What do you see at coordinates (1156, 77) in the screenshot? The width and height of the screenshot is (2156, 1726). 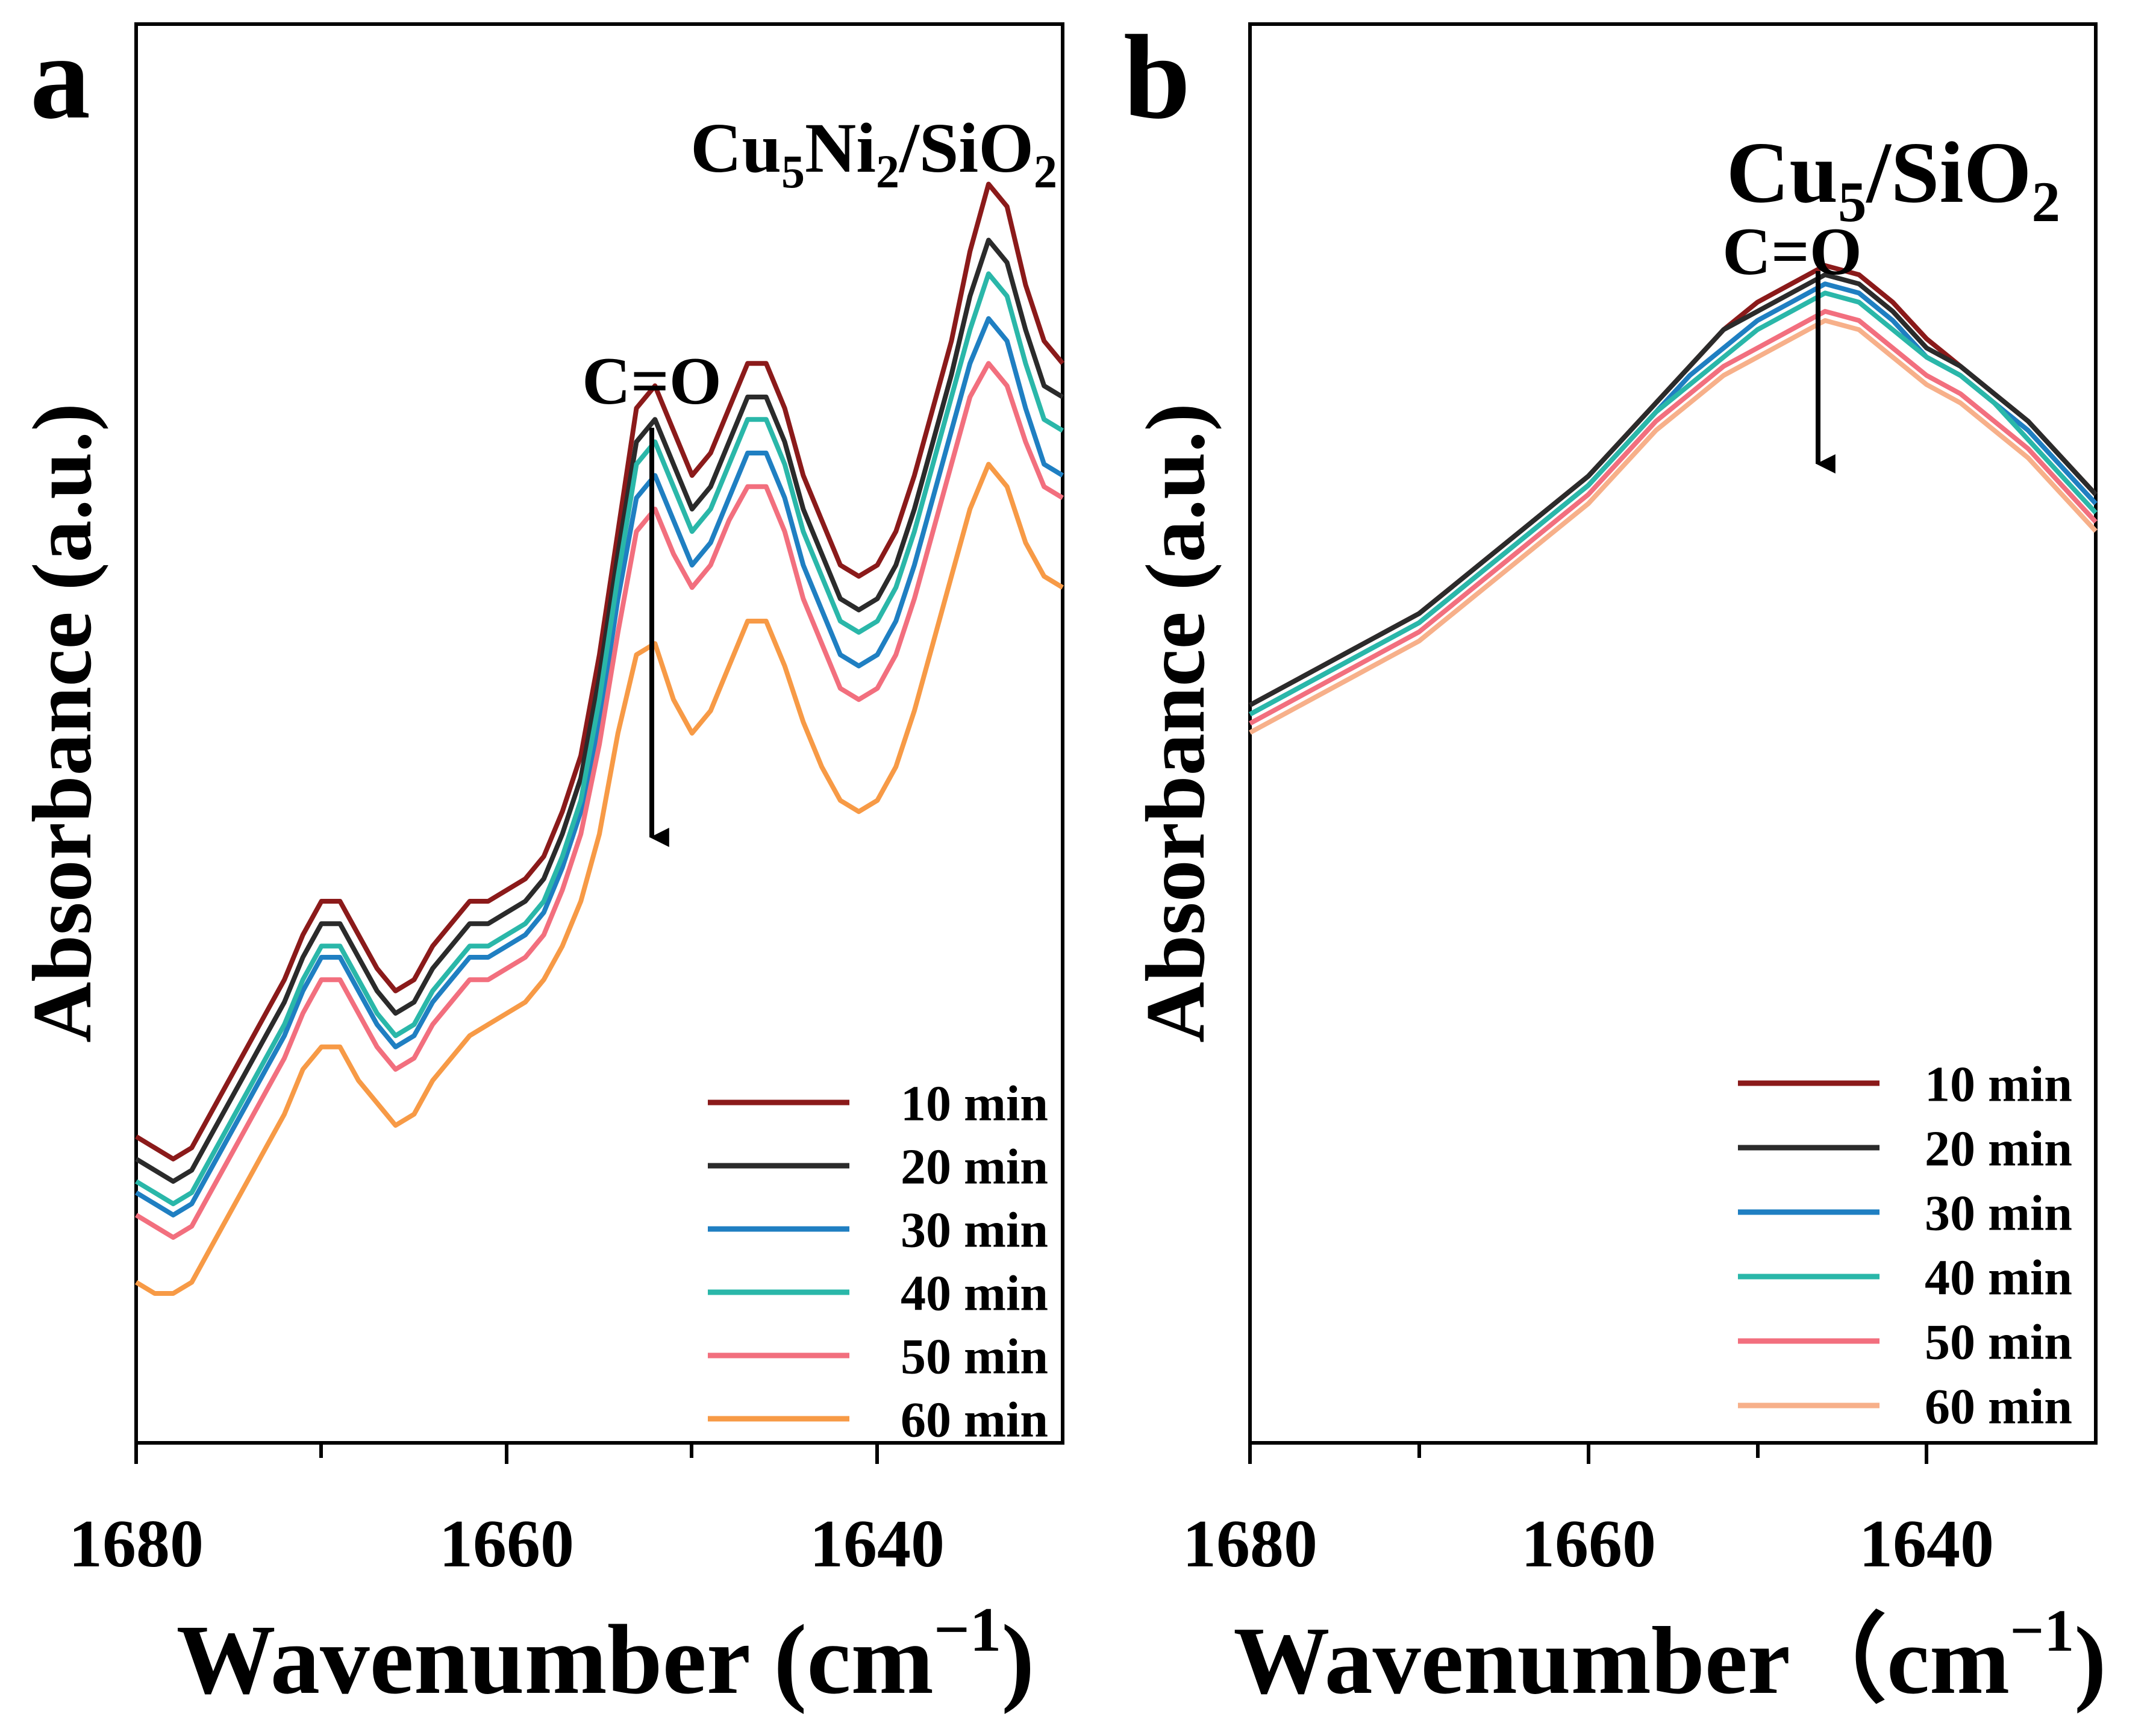 I see `panel-b-letter: b` at bounding box center [1156, 77].